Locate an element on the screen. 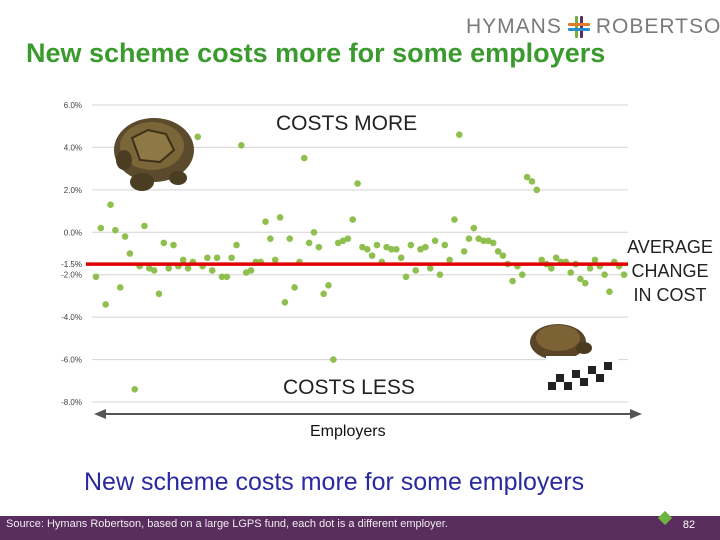  left-arrow-icon is located at coordinates (100, 414).